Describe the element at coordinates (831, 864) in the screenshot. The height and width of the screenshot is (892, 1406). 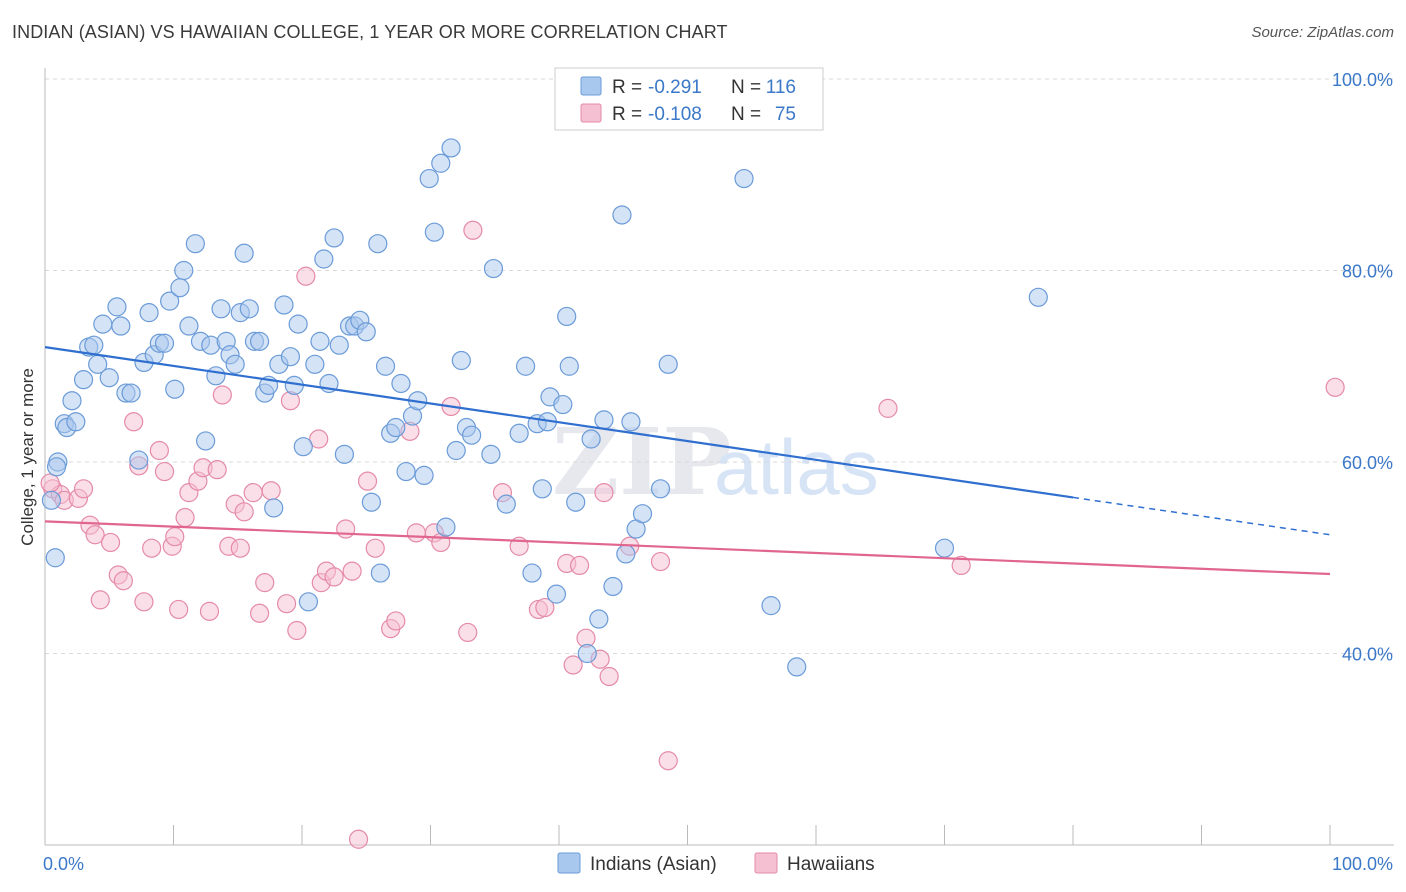
I see `legend-bottom-label-pink: Hawaiians` at that location.